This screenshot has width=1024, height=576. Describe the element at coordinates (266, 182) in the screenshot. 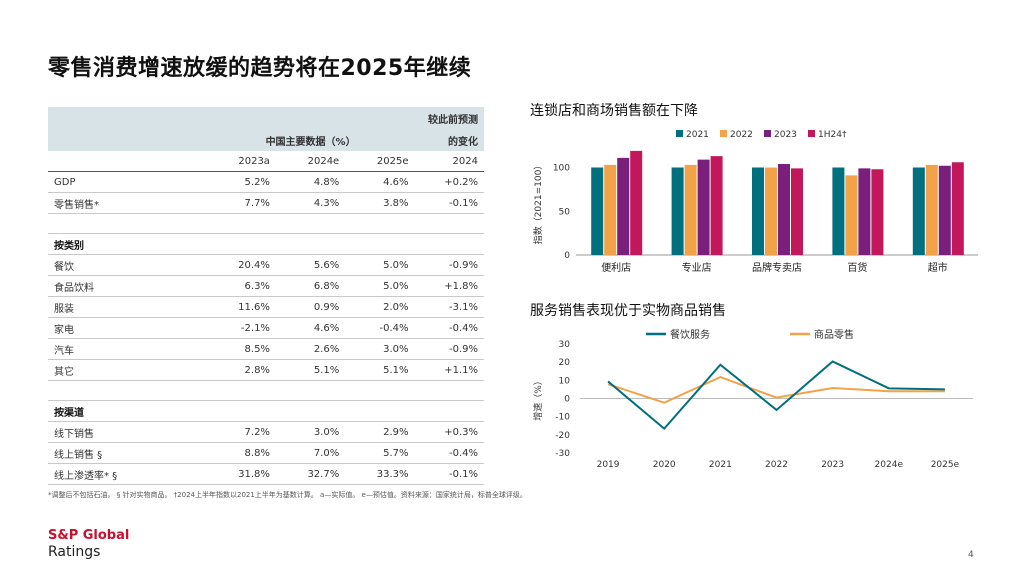

I see `table-row: GDP 5.2% 4.8% 4.6% +0.2%` at that location.